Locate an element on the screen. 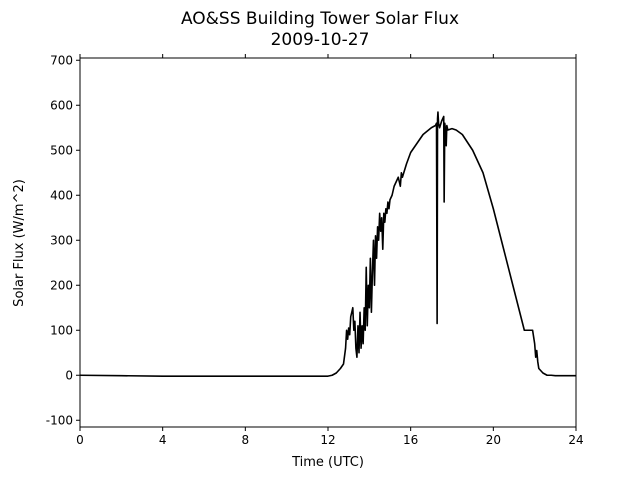 This screenshot has width=640, height=484. chart-subtitle: 2009-10-27 is located at coordinates (320, 40).